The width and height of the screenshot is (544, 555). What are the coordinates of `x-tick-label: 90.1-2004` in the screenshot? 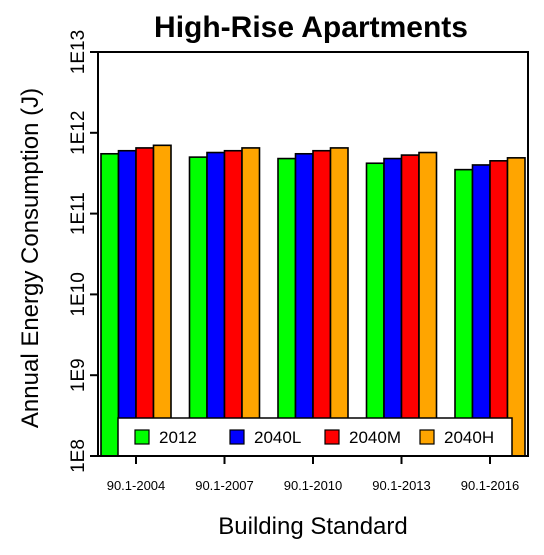 It's located at (136, 485).